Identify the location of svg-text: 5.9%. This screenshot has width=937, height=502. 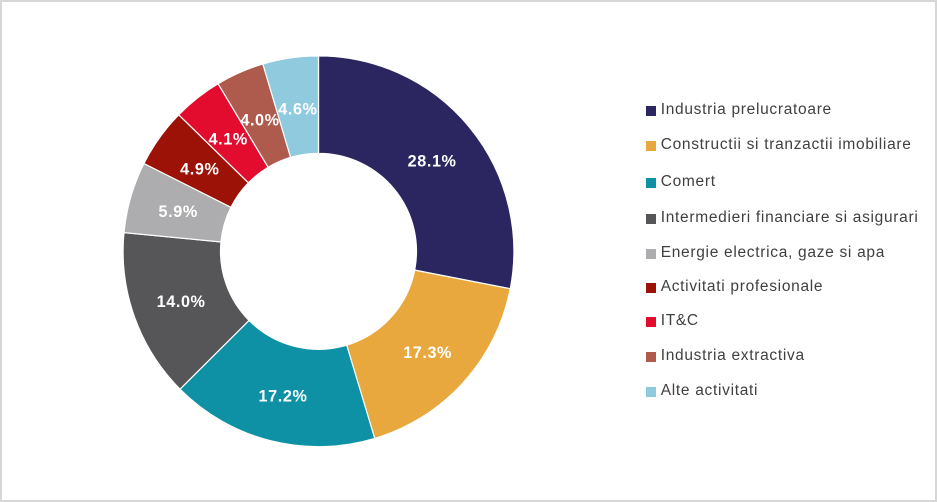
(178, 212).